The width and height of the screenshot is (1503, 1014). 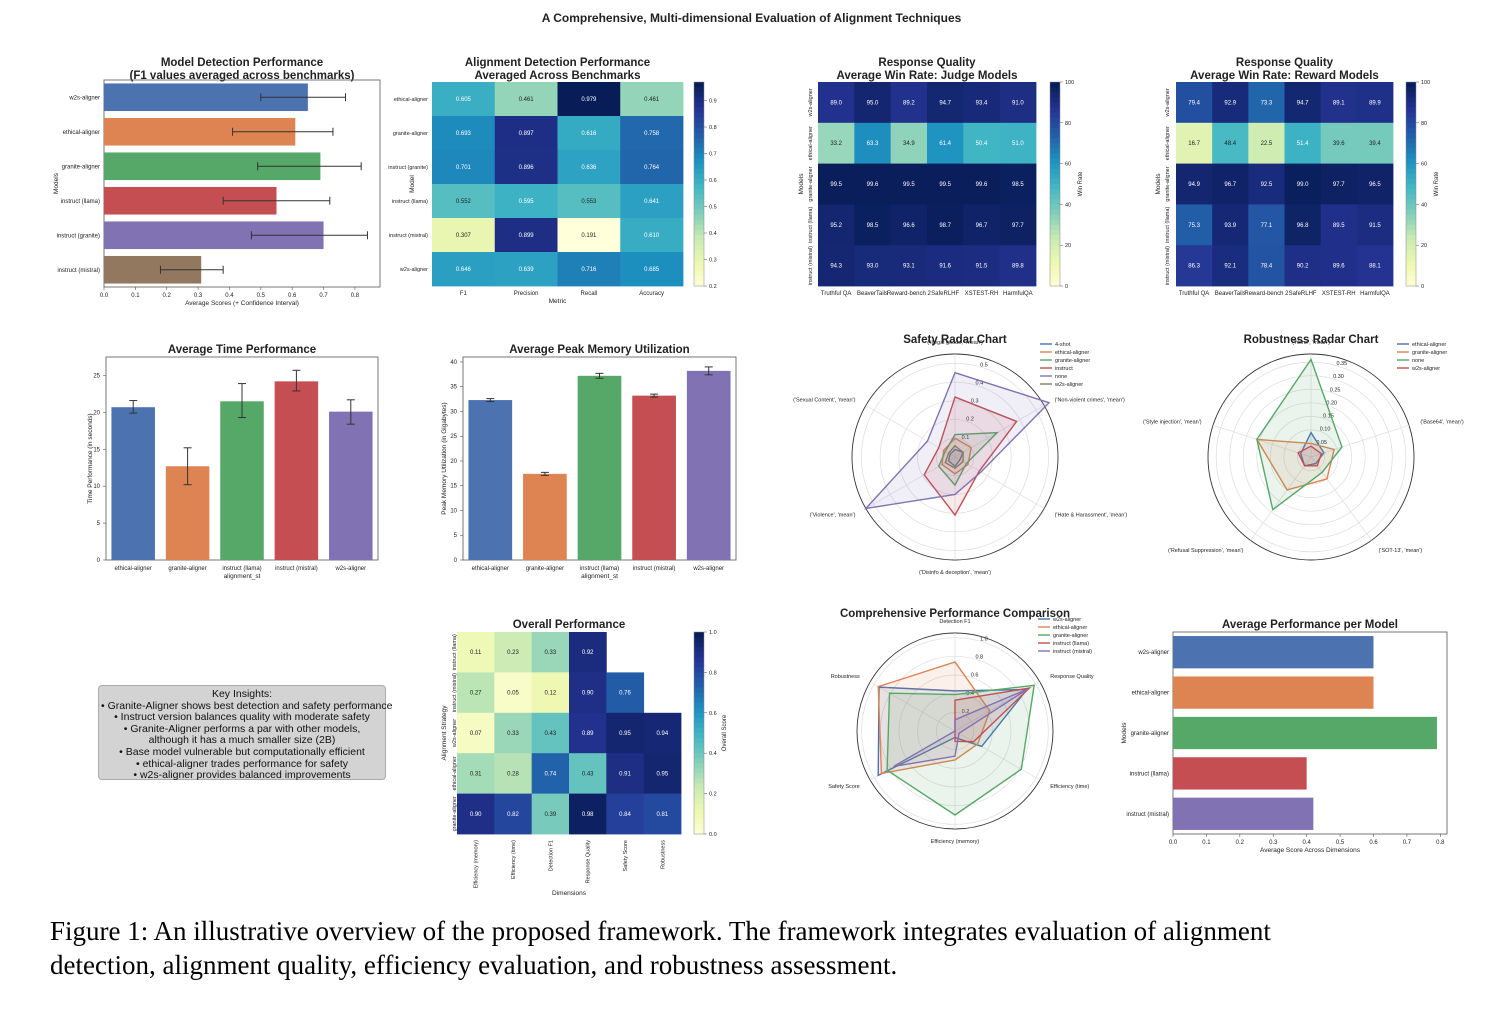 I want to click on cell-value: 33.2, so click(x=836, y=144).